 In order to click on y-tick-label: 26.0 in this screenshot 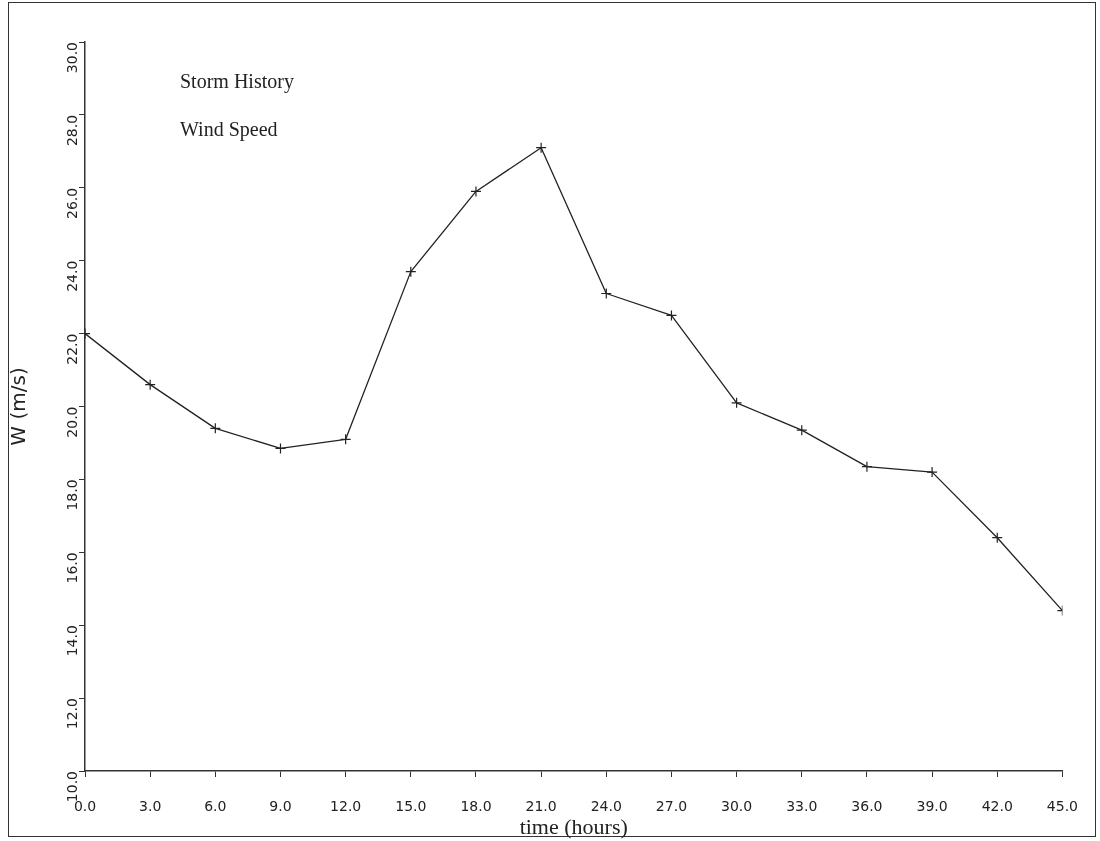, I will do `click(71, 203)`.